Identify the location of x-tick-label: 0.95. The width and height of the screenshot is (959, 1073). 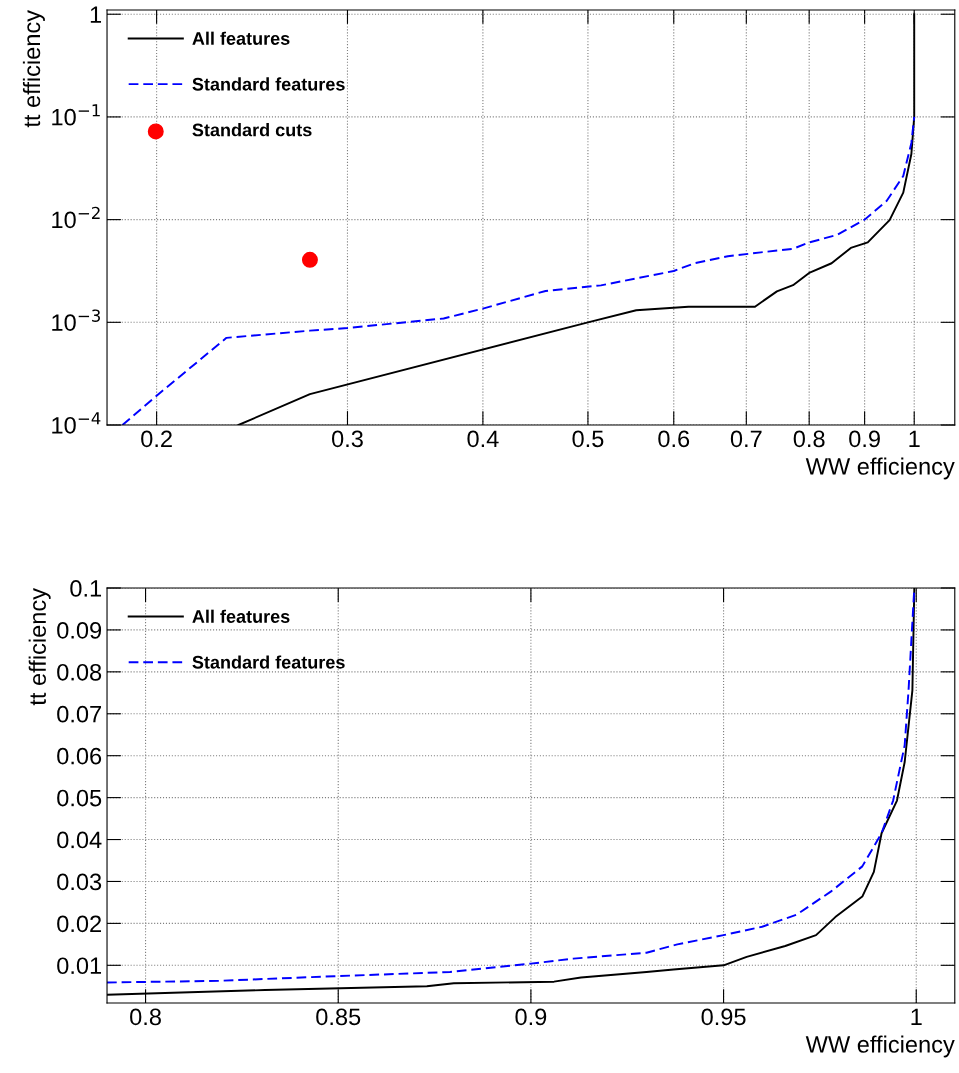
(723, 1017).